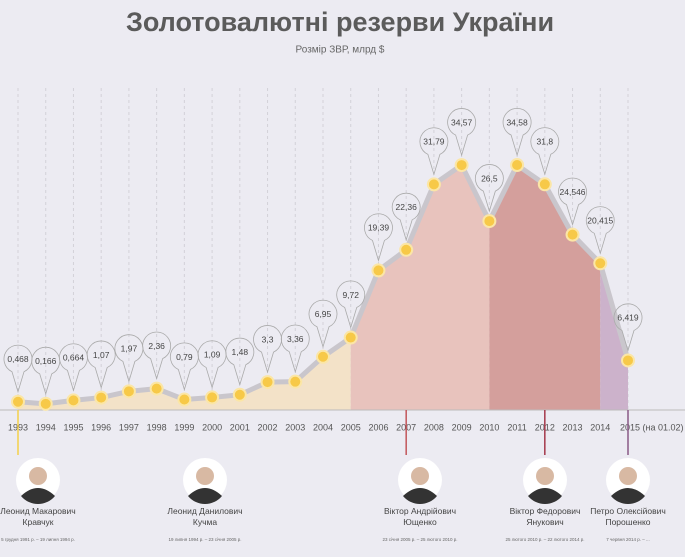 The image size is (685, 557). I want to click on x-tick-label: 2006, so click(378, 427).